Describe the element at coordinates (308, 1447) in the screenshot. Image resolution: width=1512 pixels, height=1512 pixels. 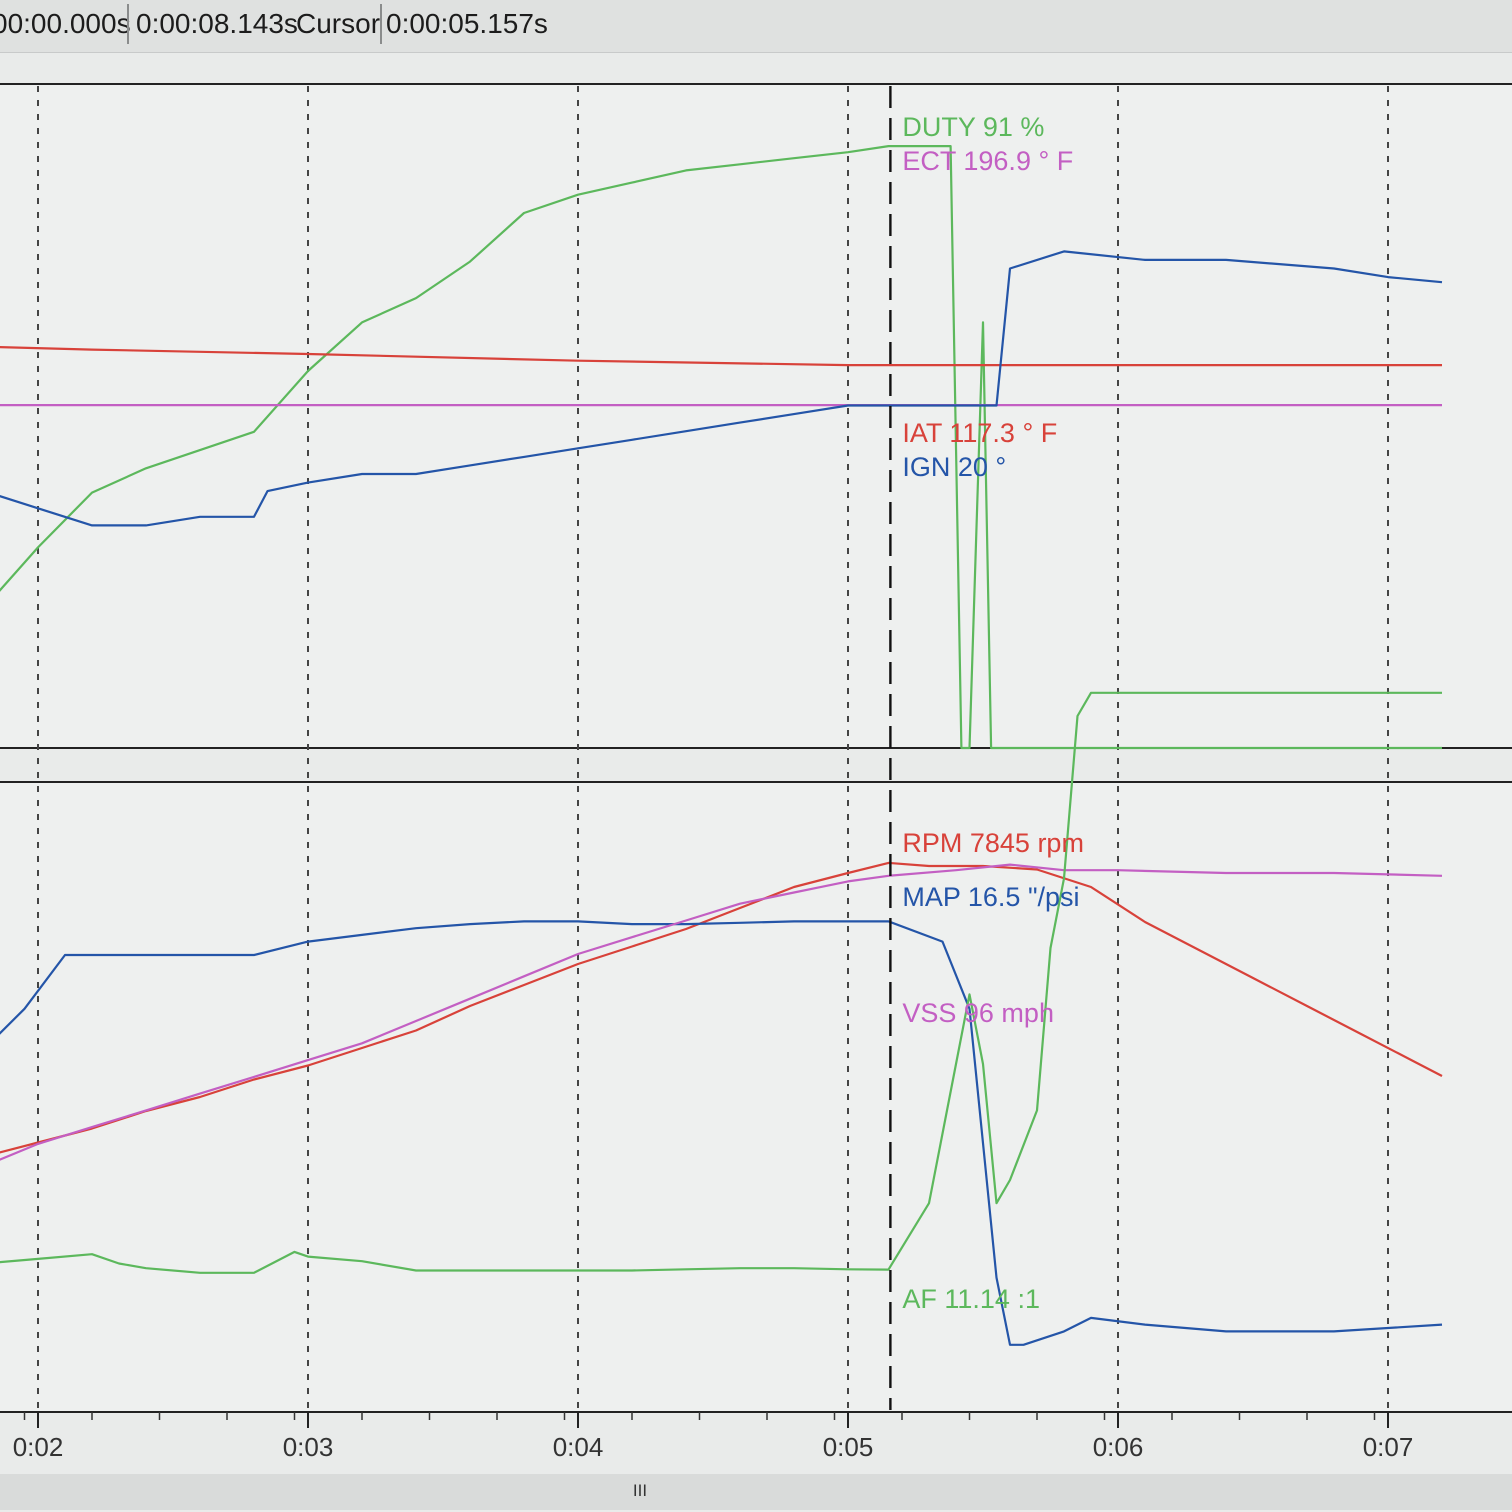
I see `time-axis-tick-label: 0:03` at that location.